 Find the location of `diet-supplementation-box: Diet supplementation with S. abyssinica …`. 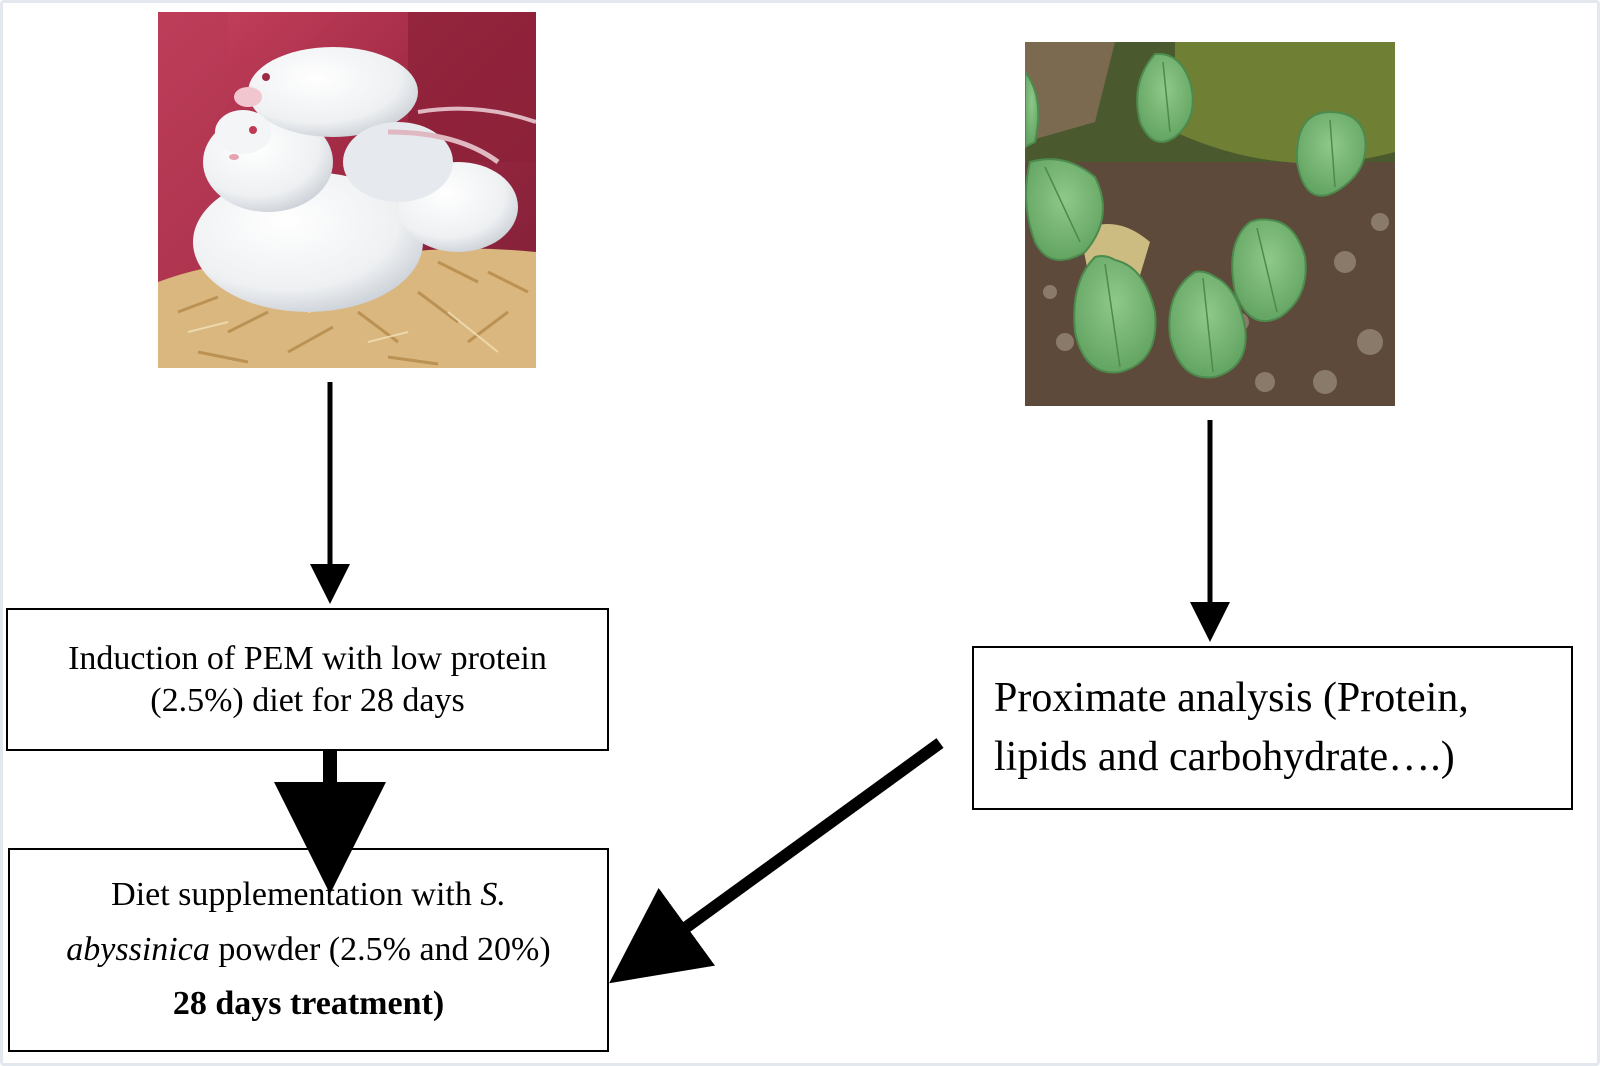

diet-supplementation-box: Diet supplementation with S. abyssinica … is located at coordinates (308, 950).